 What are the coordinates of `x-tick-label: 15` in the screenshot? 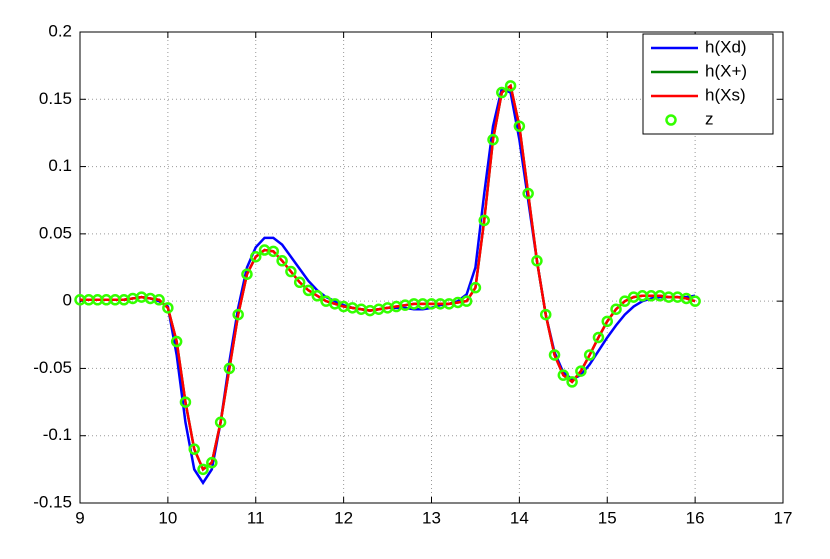 It's located at (607, 517).